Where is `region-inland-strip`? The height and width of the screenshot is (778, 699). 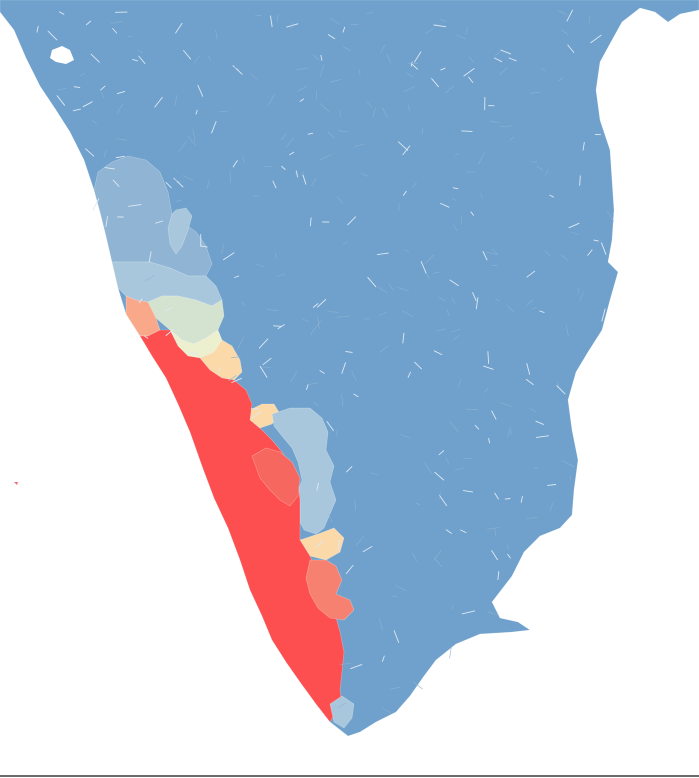 region-inland-strip is located at coordinates (304, 471).